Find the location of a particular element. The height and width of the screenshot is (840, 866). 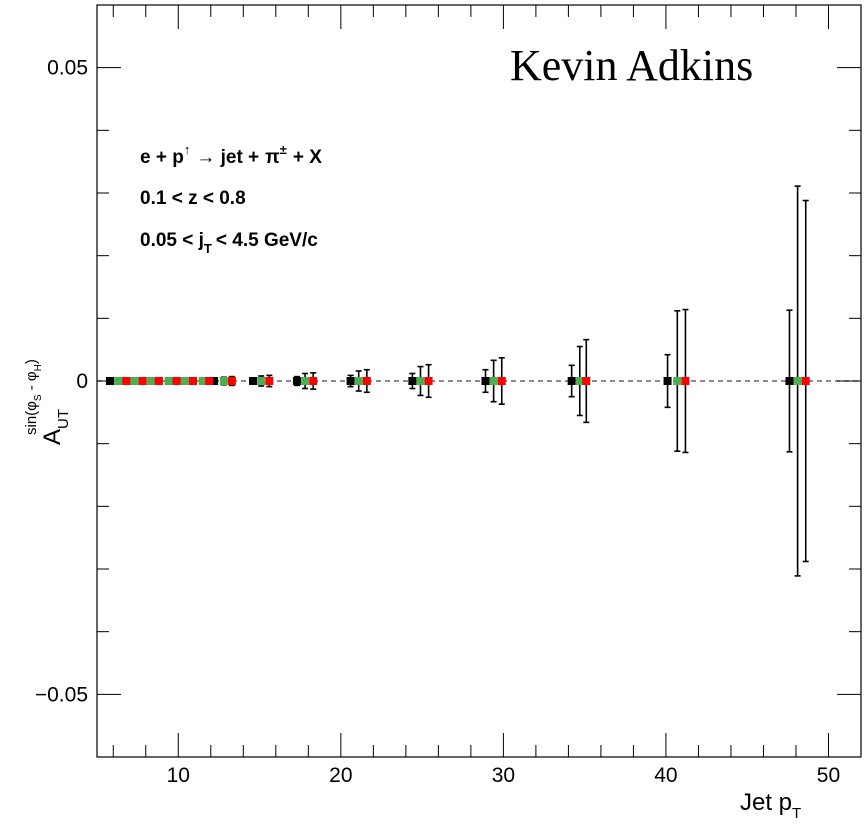

x-title-sub: T is located at coordinates (796, 813).